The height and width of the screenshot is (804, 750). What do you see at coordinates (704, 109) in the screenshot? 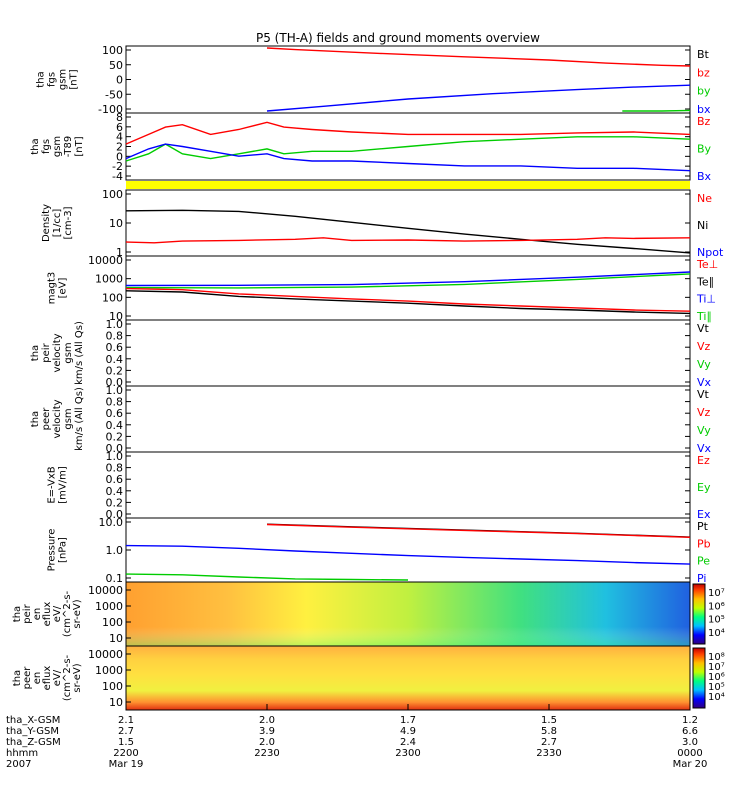
I see `legend-bx: bx` at bounding box center [704, 109].